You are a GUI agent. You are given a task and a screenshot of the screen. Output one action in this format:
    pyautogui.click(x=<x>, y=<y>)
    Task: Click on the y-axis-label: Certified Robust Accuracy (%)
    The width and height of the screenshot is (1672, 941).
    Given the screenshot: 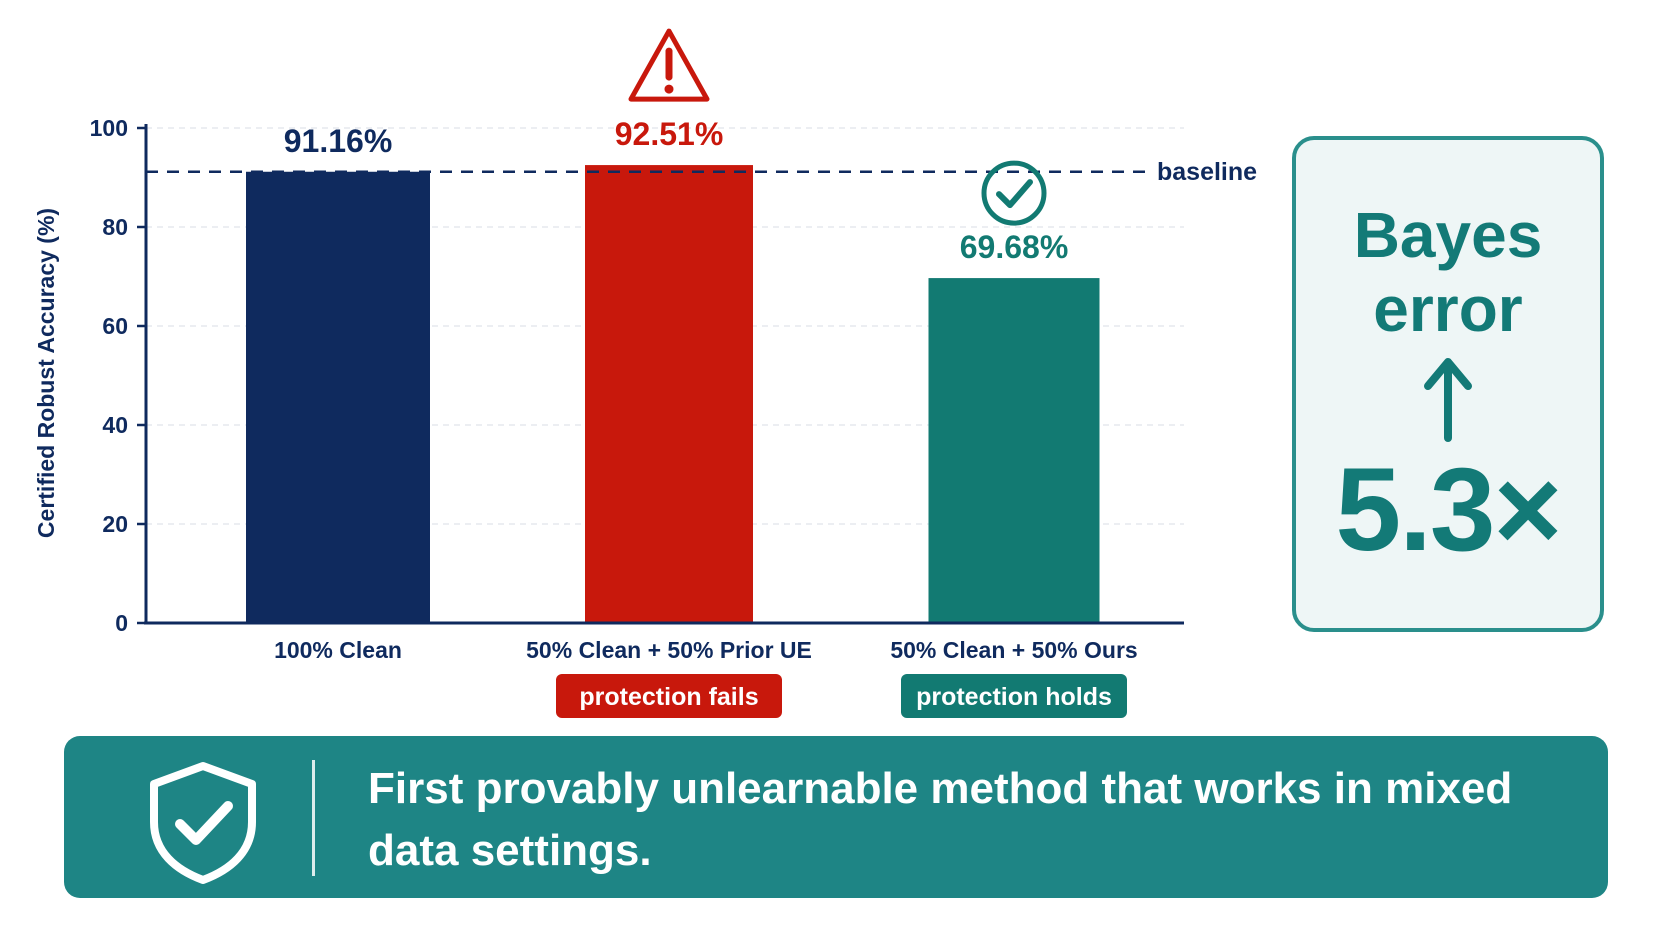 What is the action you would take?
    pyautogui.click(x=46, y=373)
    